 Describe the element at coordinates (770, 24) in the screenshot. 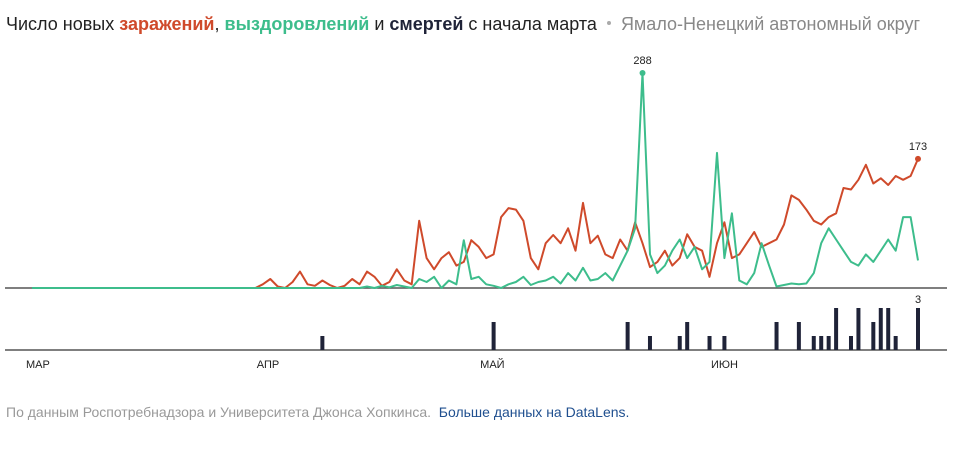

I see `subtitle: Ямало-Ненецкий автономный округ` at that location.